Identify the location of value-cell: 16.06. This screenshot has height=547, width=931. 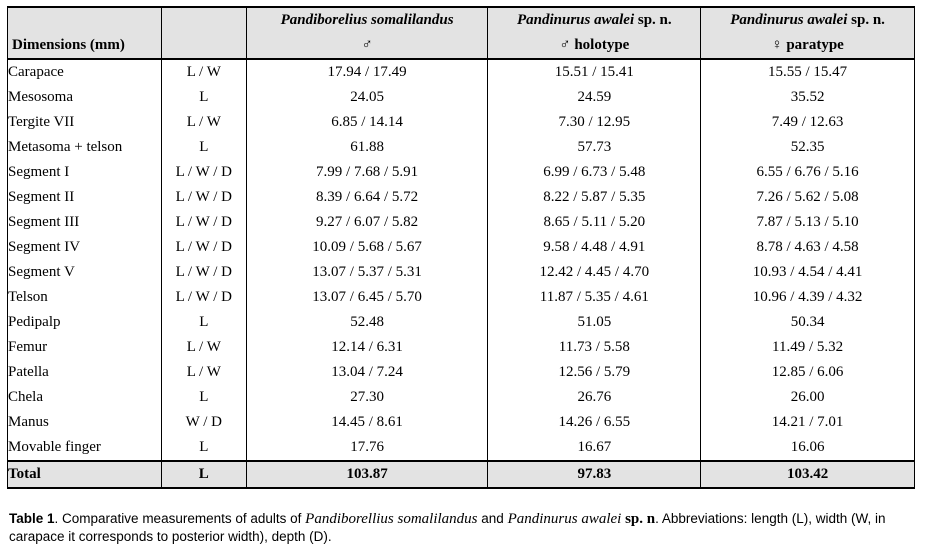
(807, 448).